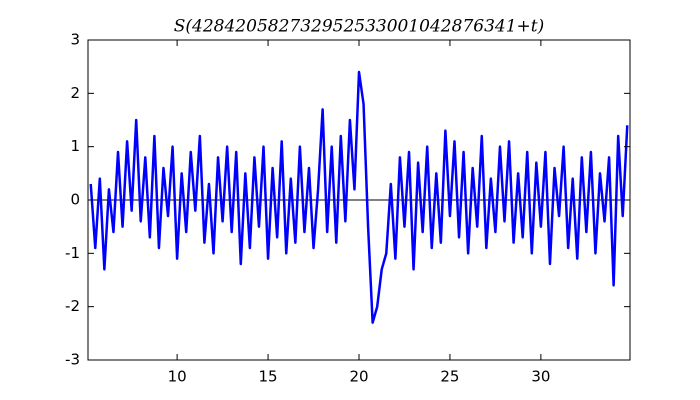 This screenshot has width=700, height=400. I want to click on x-tick-label: 25, so click(449, 377).